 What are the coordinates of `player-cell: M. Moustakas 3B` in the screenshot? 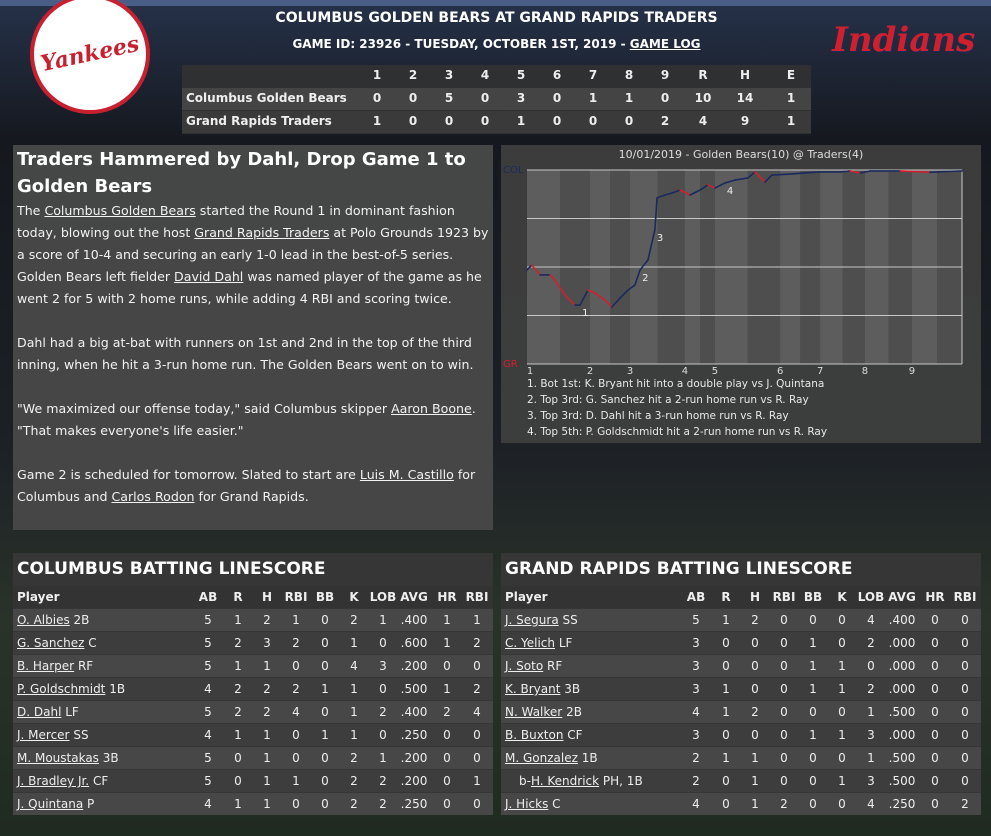 It's located at (68, 758).